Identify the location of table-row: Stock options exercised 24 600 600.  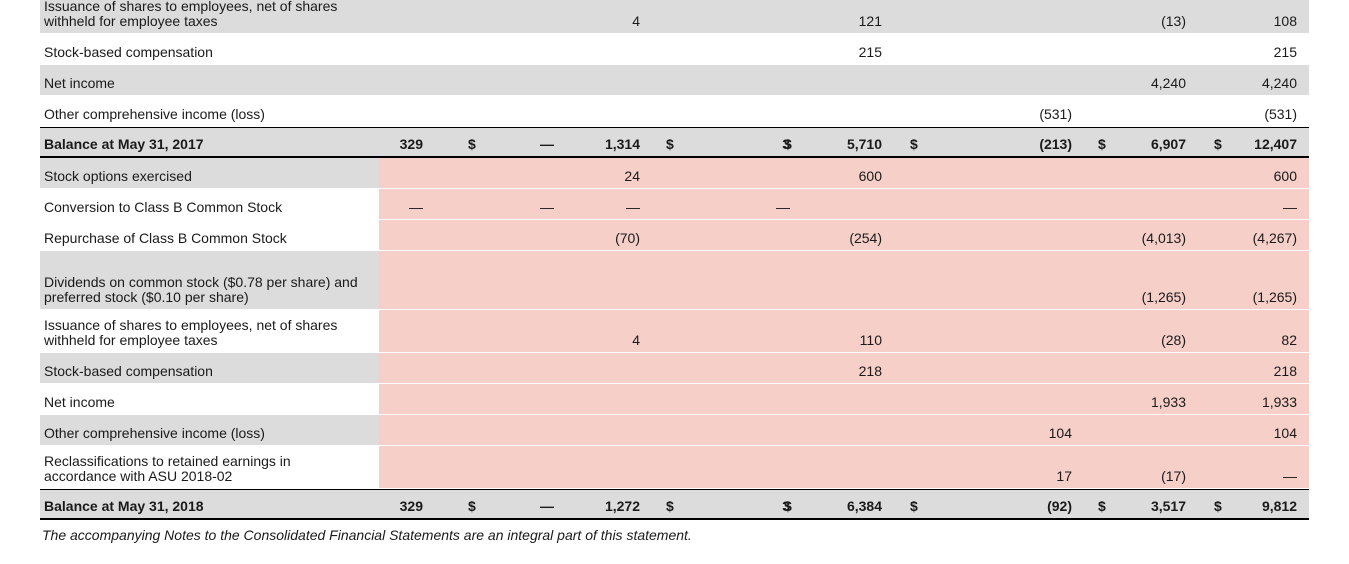
(674, 173).